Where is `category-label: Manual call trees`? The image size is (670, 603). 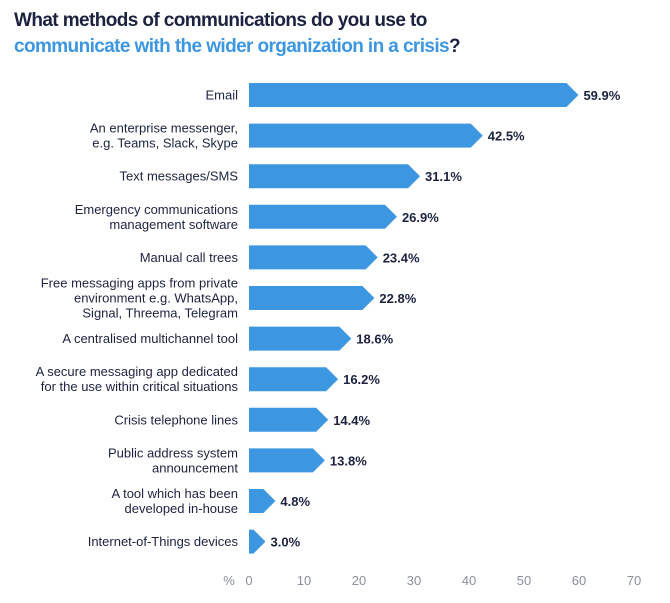
category-label: Manual call trees is located at coordinates (189, 257).